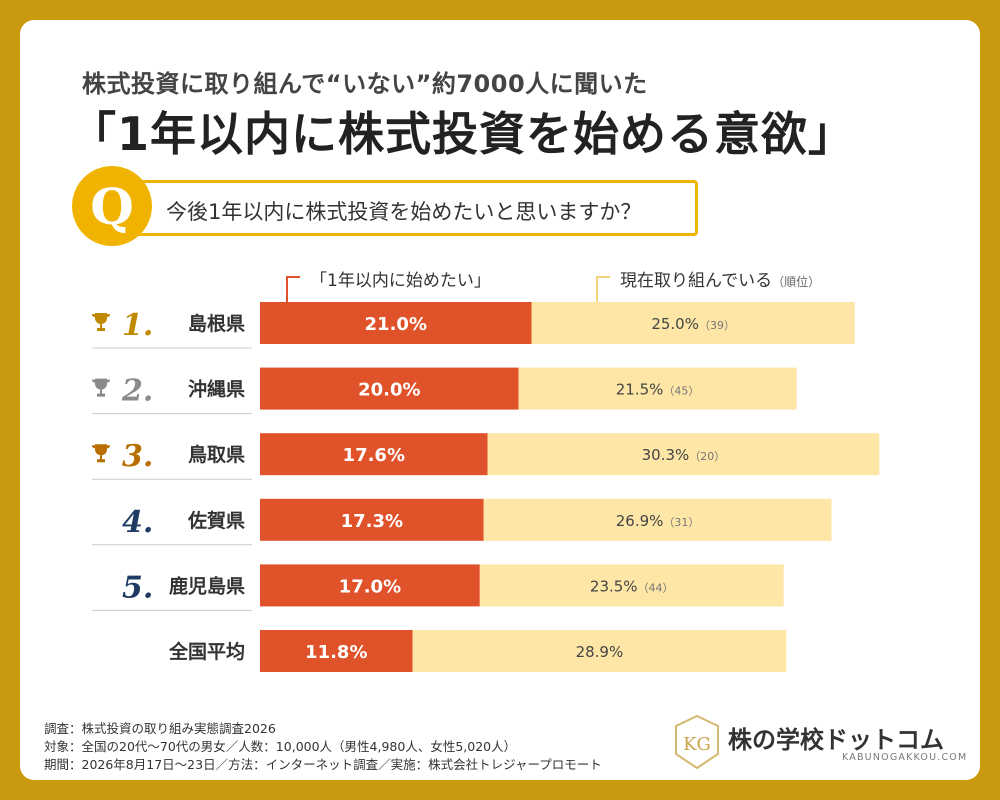  Describe the element at coordinates (836, 740) in the screenshot. I see `brand-name: 株の学校ドットコム` at that location.